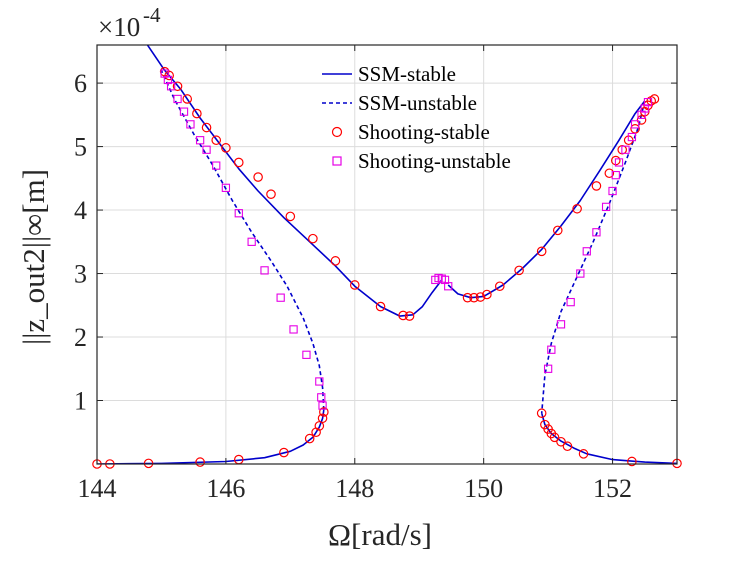  What do you see at coordinates (483, 488) in the screenshot?
I see `x-tick-label: 150` at bounding box center [483, 488].